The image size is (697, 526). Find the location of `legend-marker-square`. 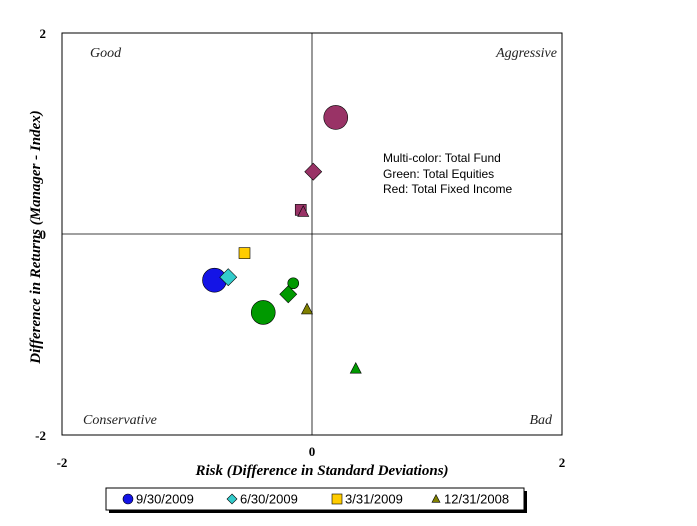

legend-marker-square is located at coordinates (337, 499).